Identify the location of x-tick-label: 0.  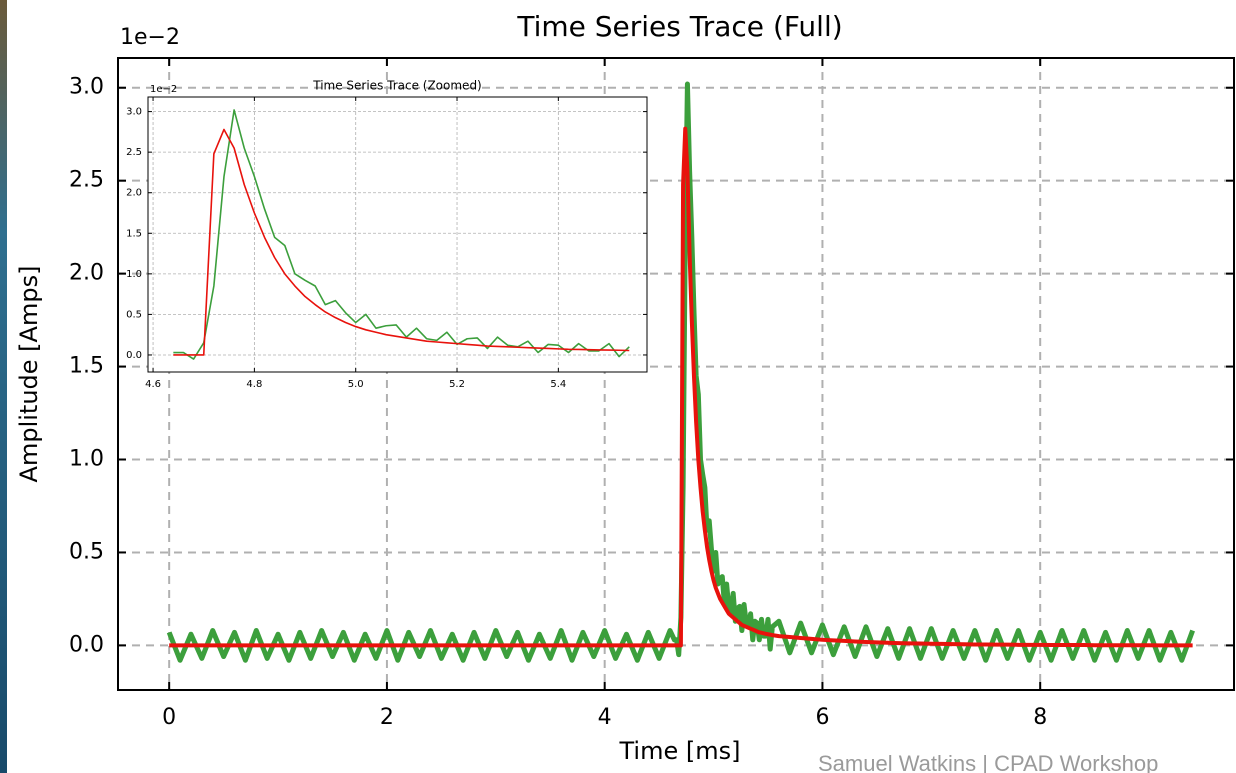
(169, 717).